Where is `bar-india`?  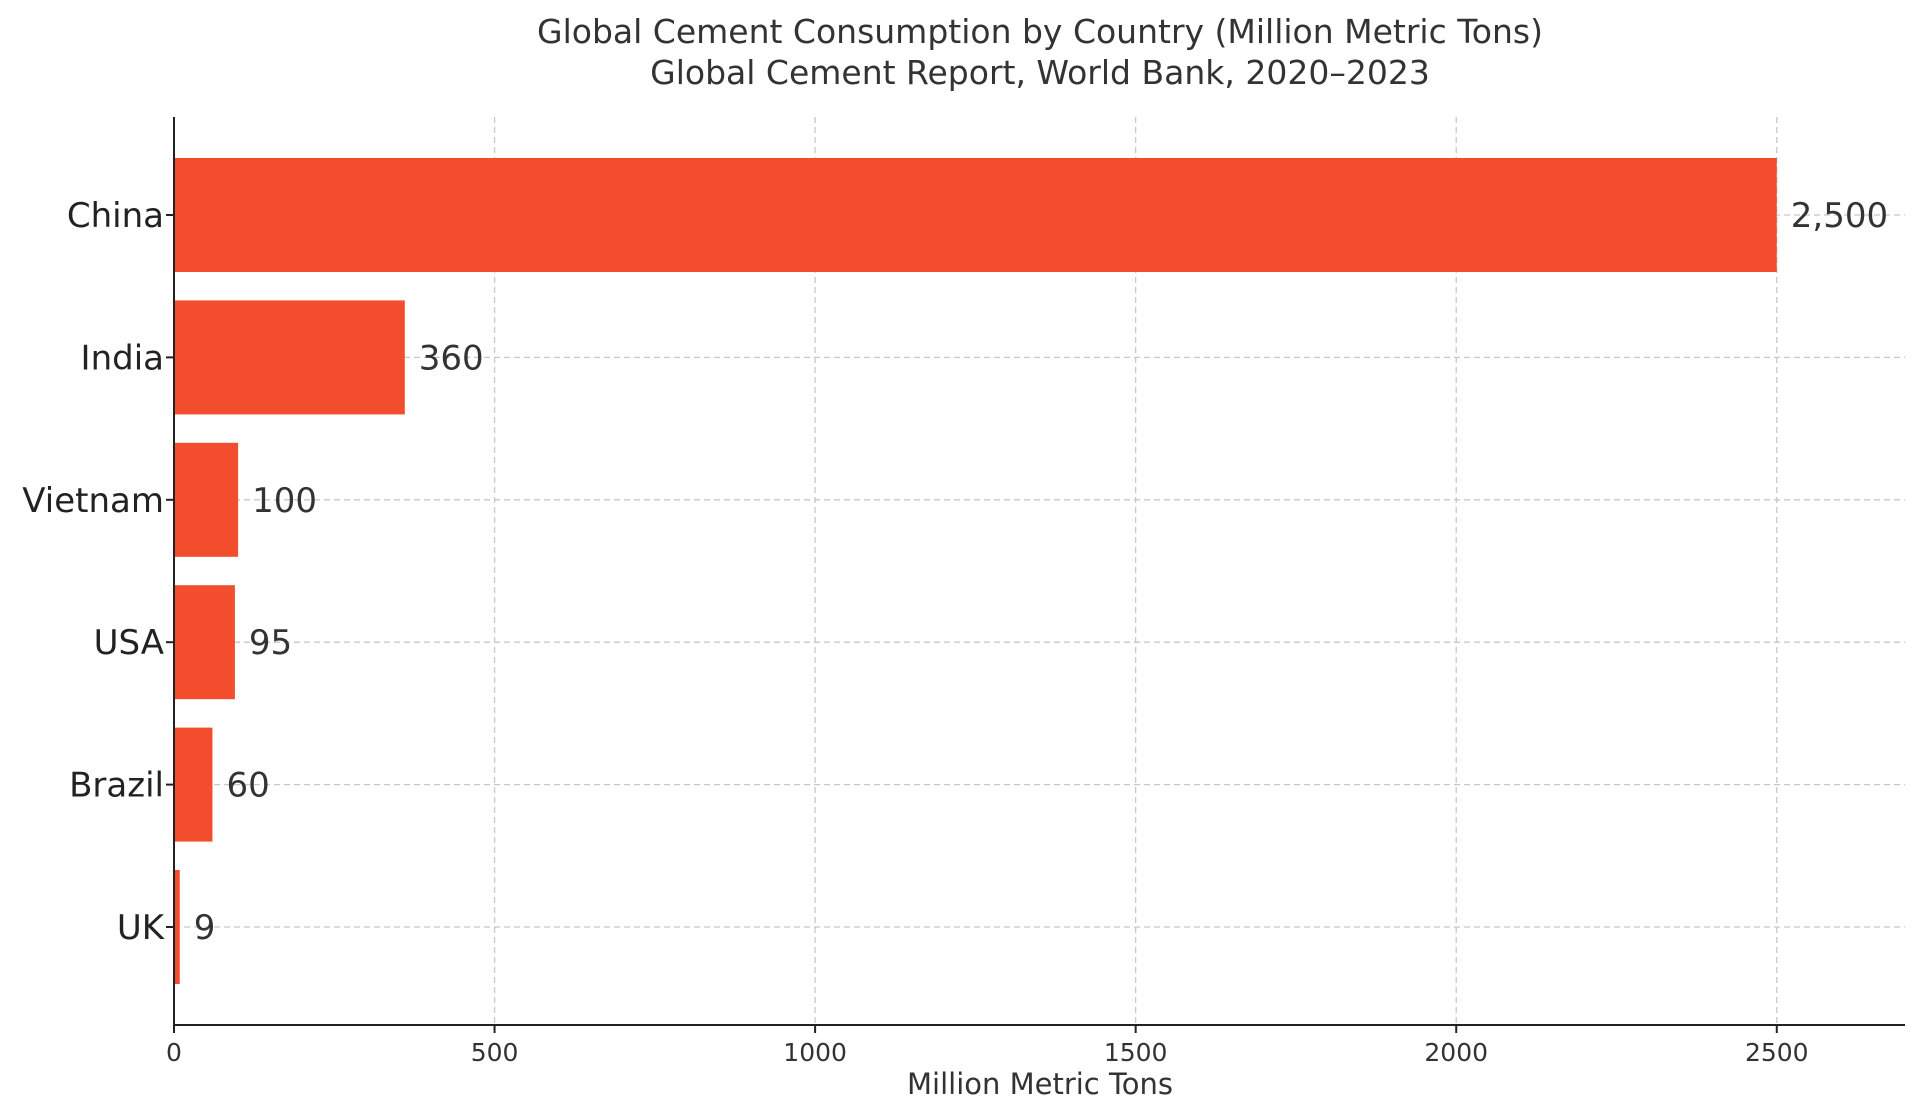 bar-india is located at coordinates (289, 357).